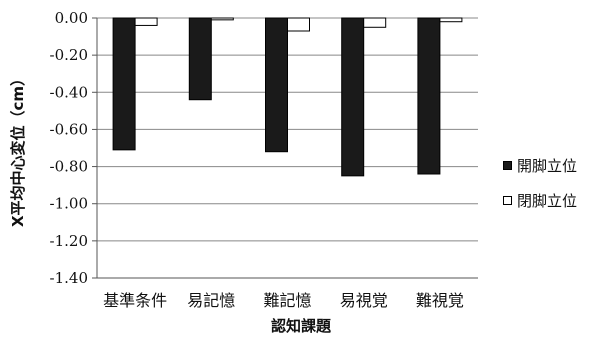 This screenshot has height=342, width=595. Describe the element at coordinates (301, 326) in the screenshot. I see `x-axis-title: 認知課題` at that location.